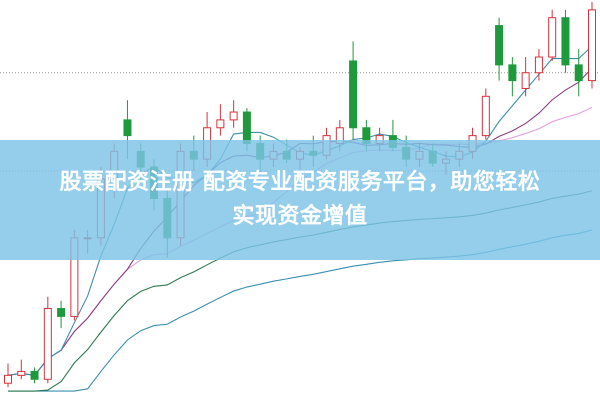 The height and width of the screenshot is (400, 600). Describe the element at coordinates (300, 216) in the screenshot. I see `banner-text-line-2: 实现资金增值` at that location.